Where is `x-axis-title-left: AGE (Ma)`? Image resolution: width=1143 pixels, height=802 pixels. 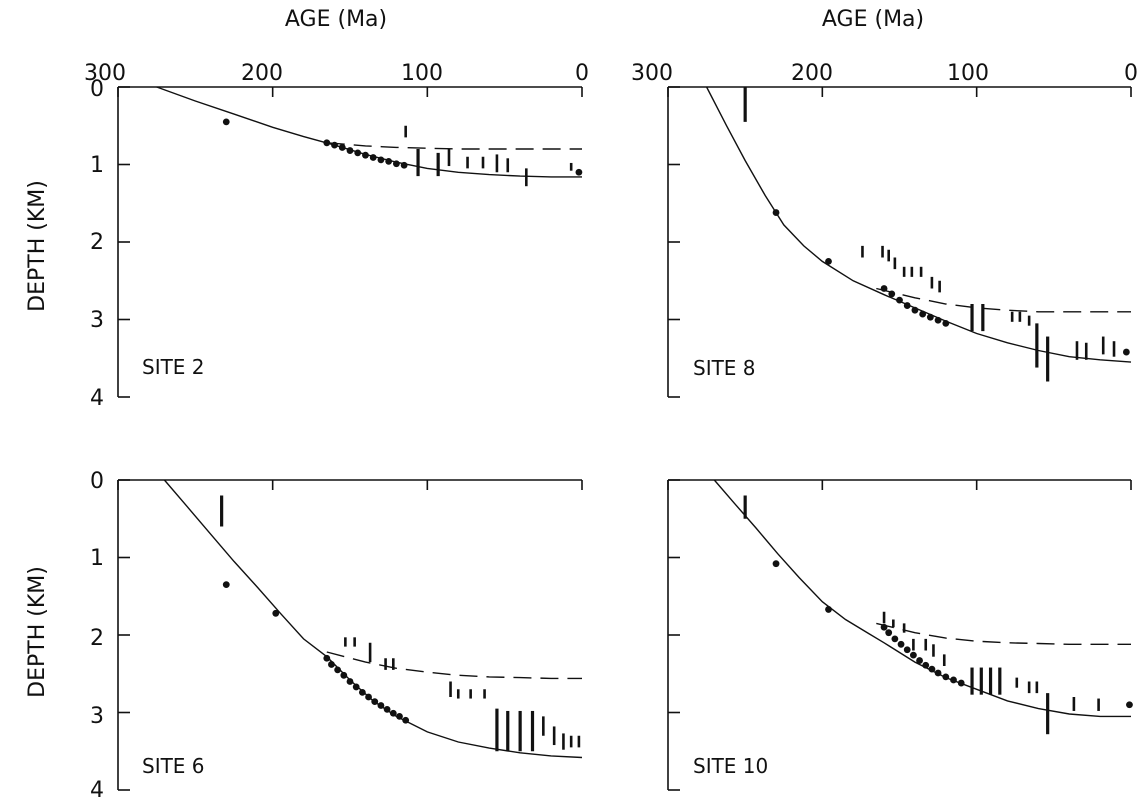 x-axis-title-left: AGE (Ma) is located at coordinates (336, 19).